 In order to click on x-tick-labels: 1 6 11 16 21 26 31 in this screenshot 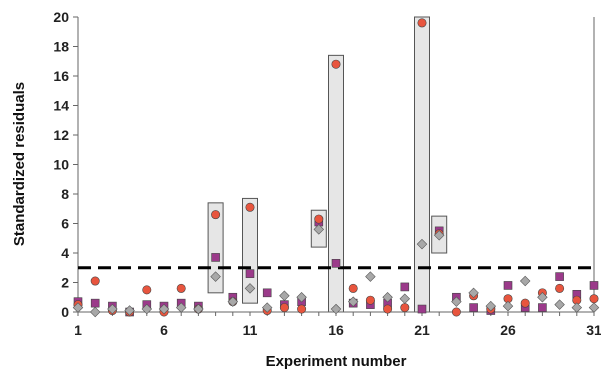, I will do `click(337, 325)`.